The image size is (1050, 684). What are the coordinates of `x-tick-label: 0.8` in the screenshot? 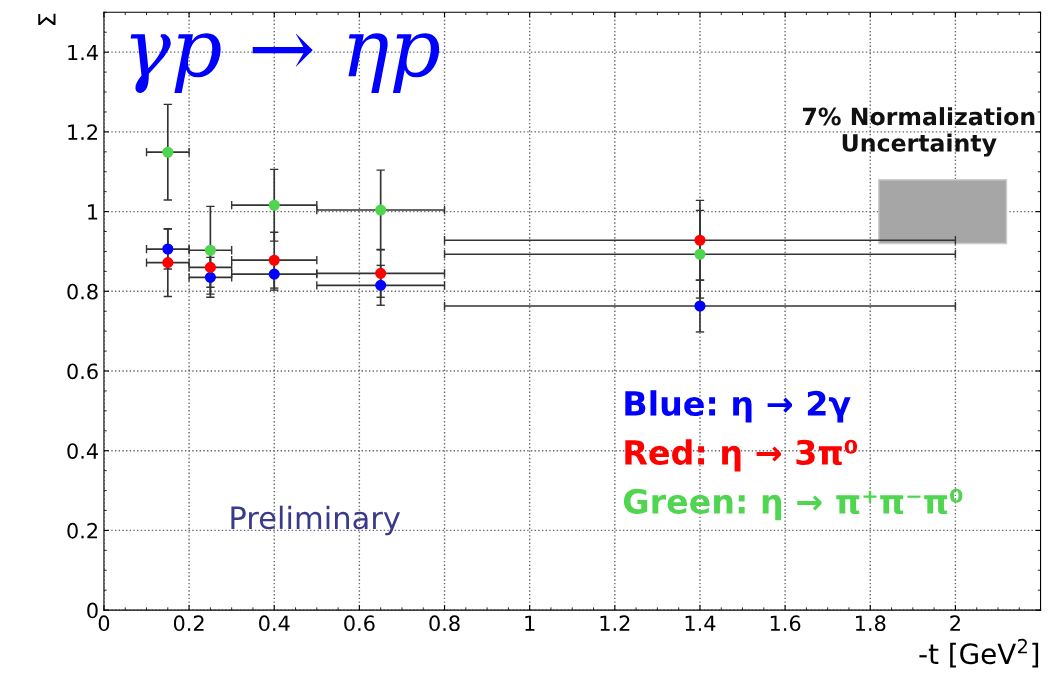 It's located at (444, 623).